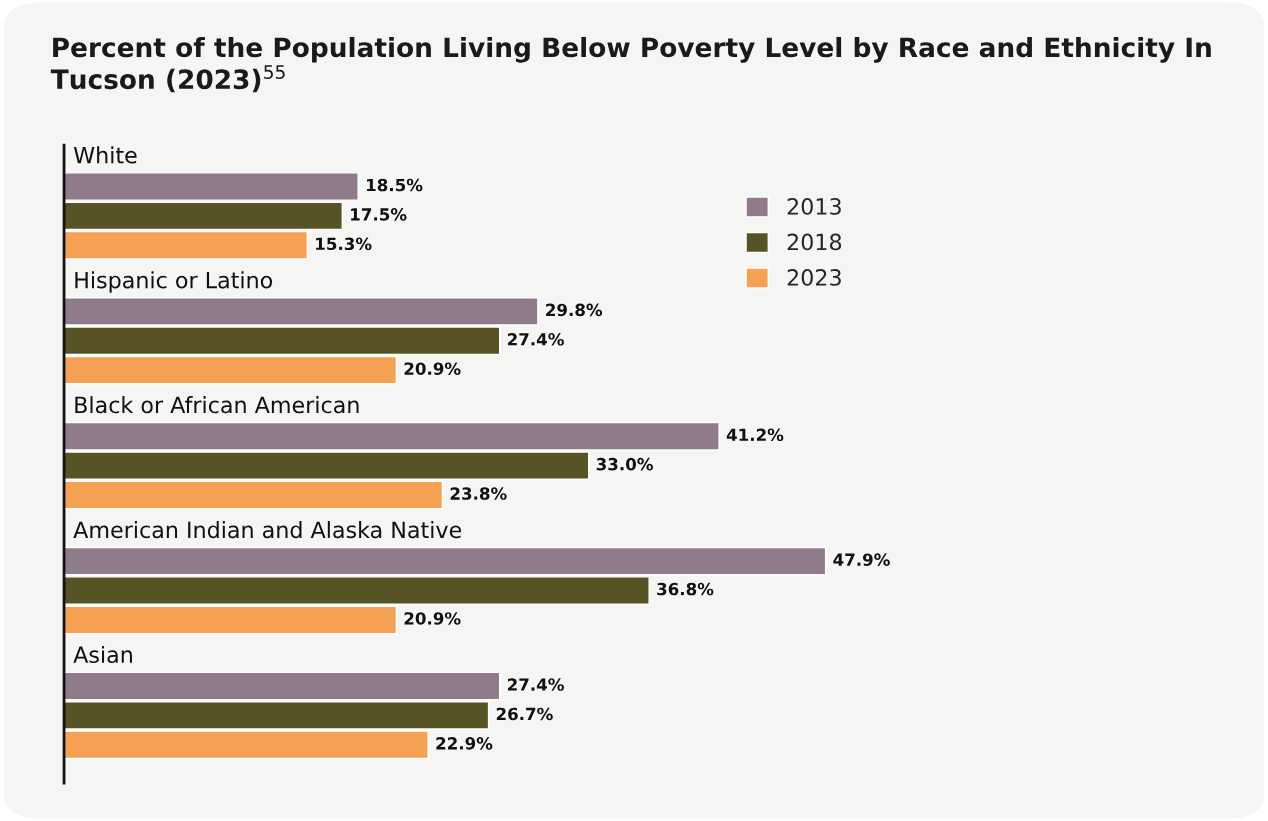  Describe the element at coordinates (755, 435) in the screenshot. I see `data-label: 41.2%` at that location.